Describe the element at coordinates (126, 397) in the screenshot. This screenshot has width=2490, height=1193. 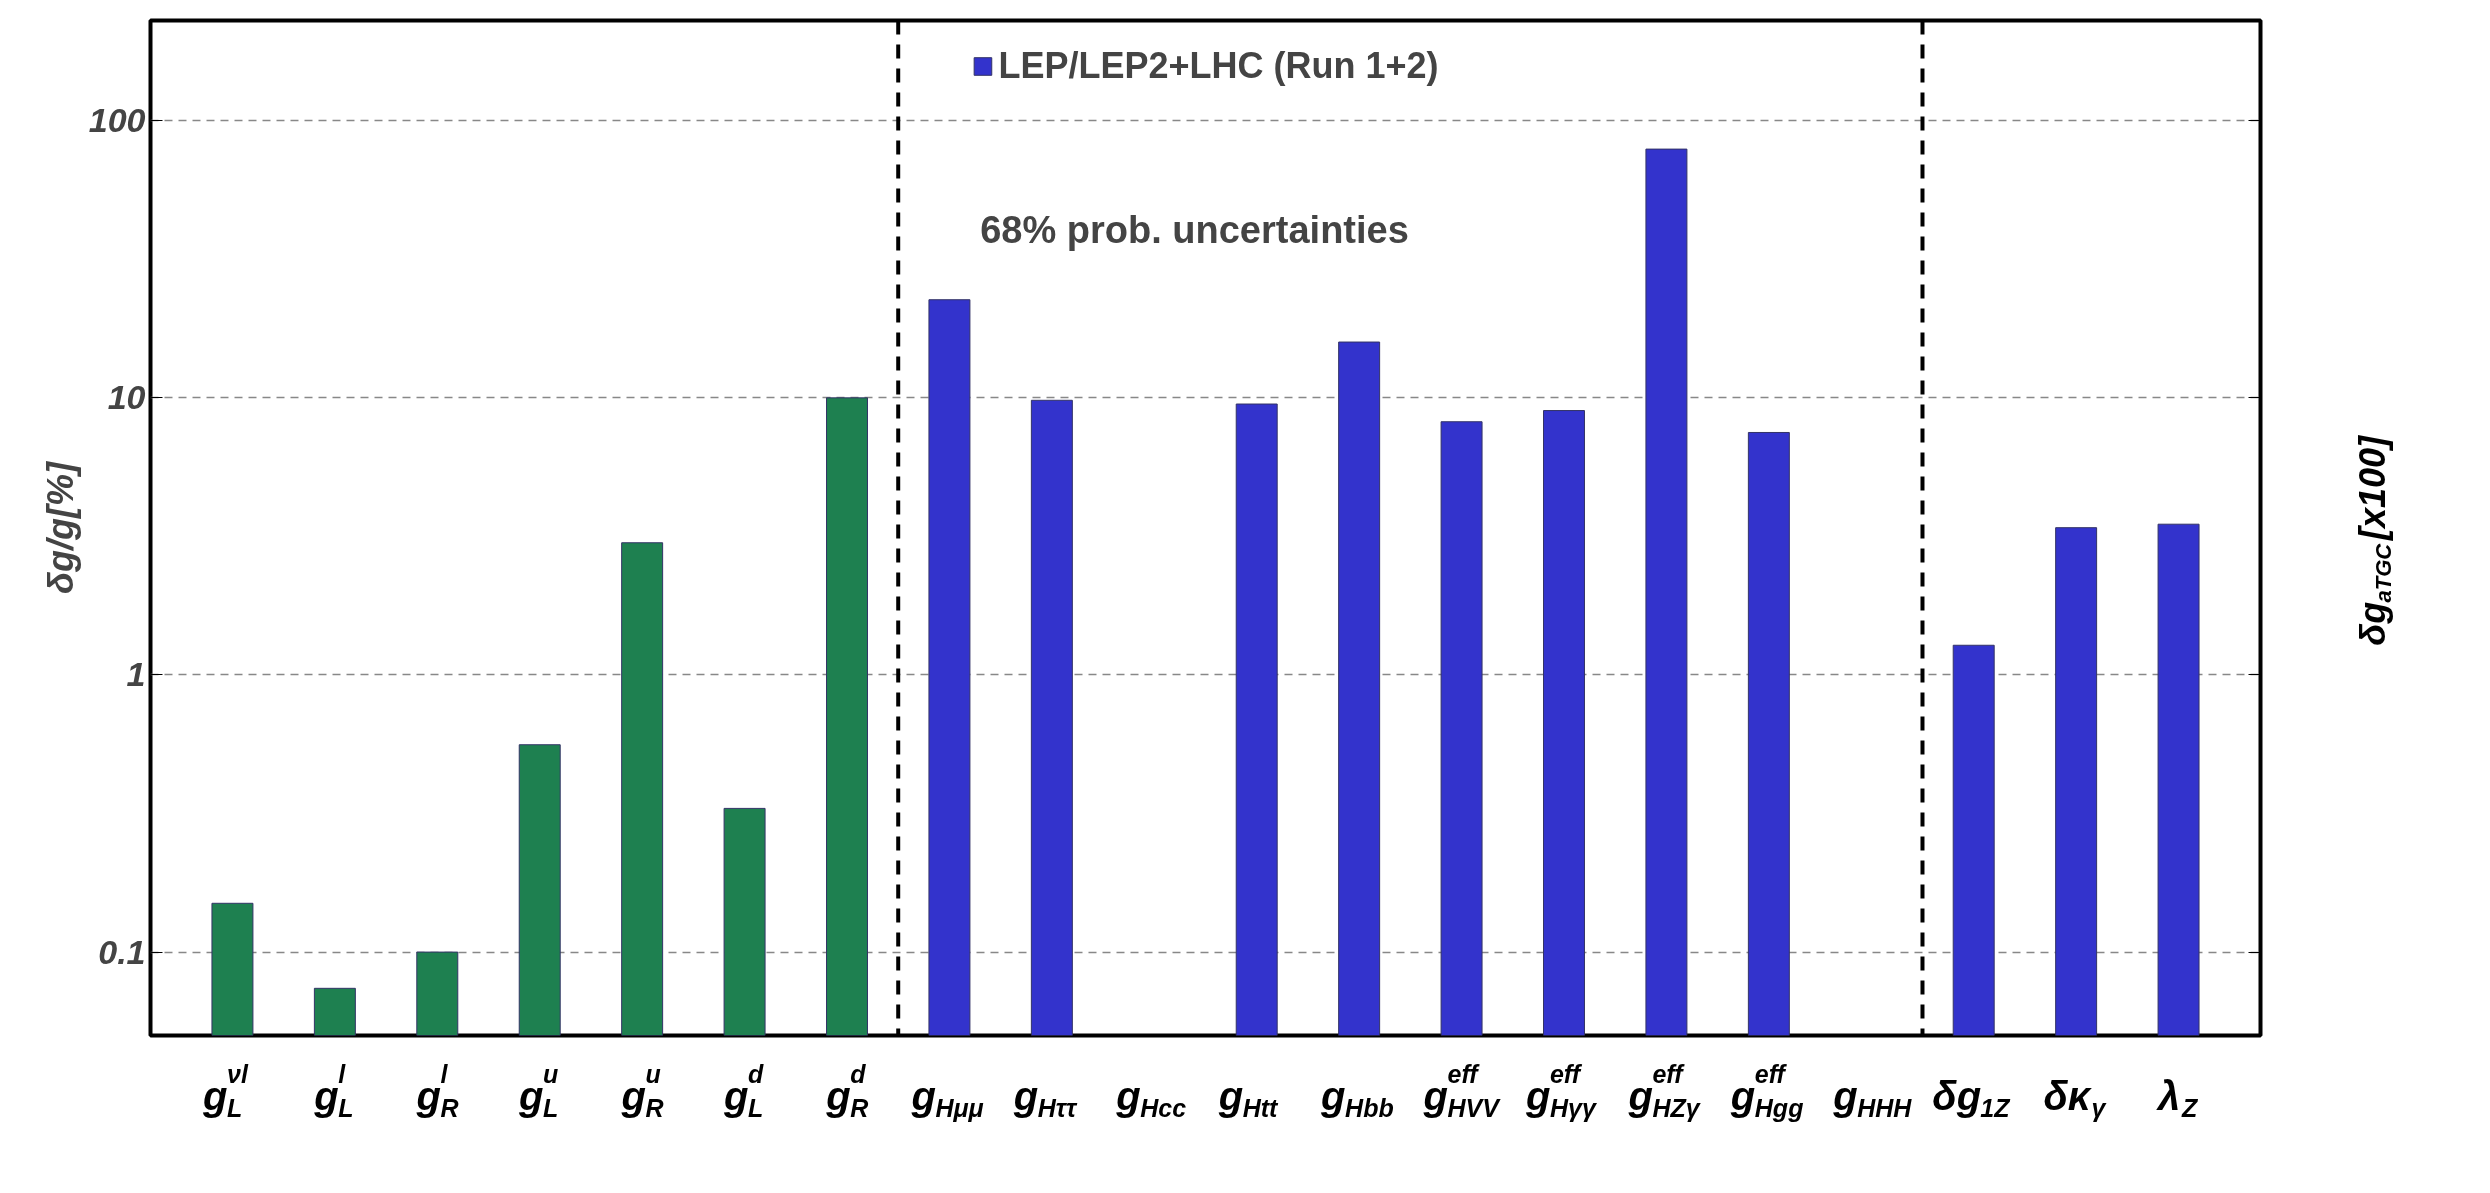
I see `y-tick-label: 10` at that location.